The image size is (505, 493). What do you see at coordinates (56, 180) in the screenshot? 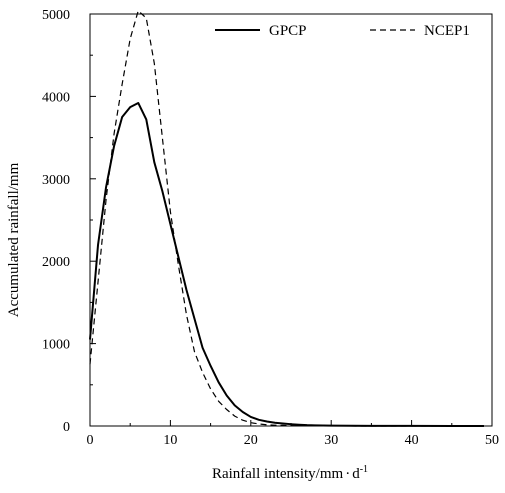
I see `y-tick-label: 3000` at bounding box center [56, 180].